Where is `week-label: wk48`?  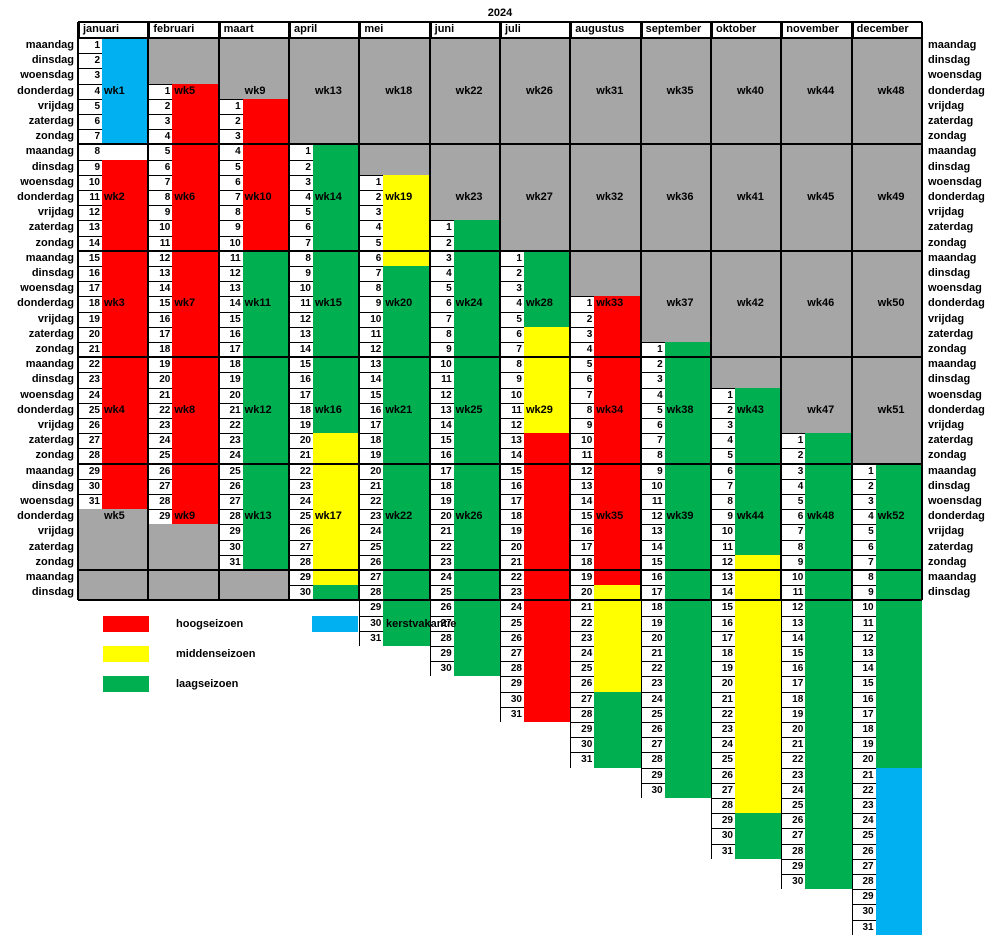 week-label: wk48 is located at coordinates (891, 90).